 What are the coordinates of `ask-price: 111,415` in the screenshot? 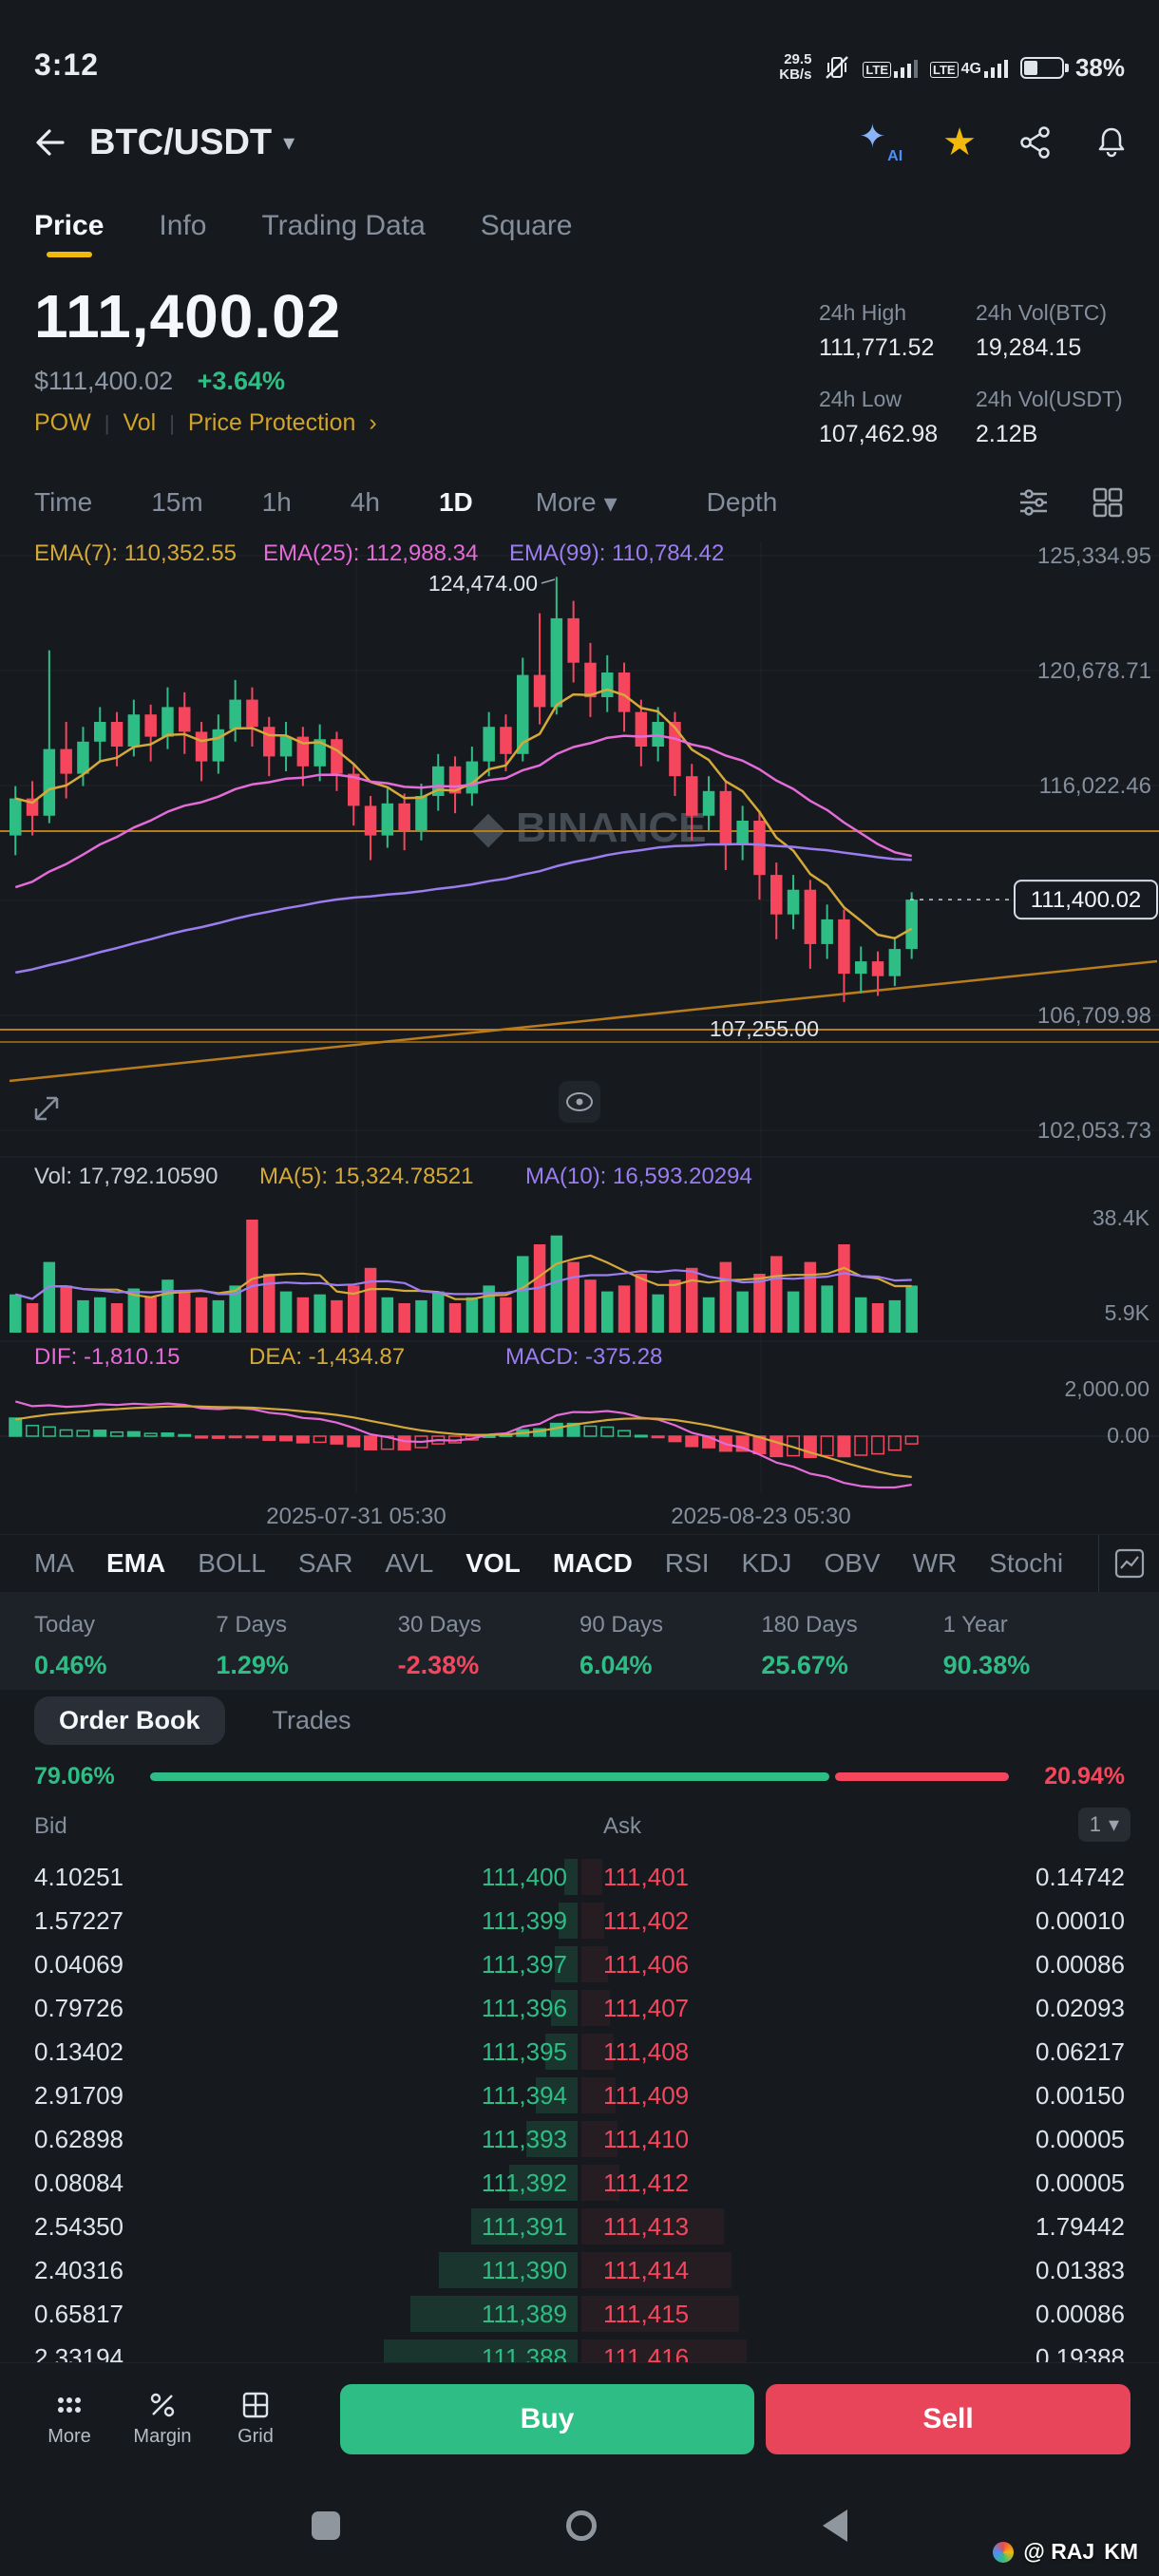 It's located at (646, 2314).